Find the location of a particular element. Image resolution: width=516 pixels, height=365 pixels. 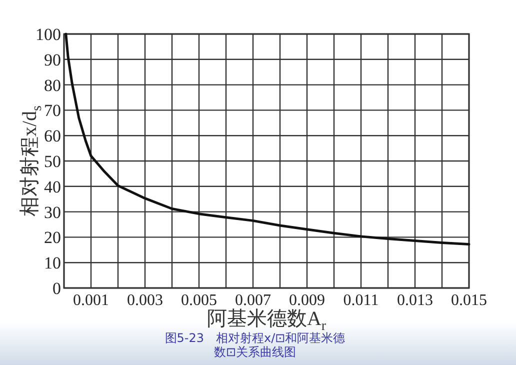

y-tick-label: 40 is located at coordinates (52, 186).